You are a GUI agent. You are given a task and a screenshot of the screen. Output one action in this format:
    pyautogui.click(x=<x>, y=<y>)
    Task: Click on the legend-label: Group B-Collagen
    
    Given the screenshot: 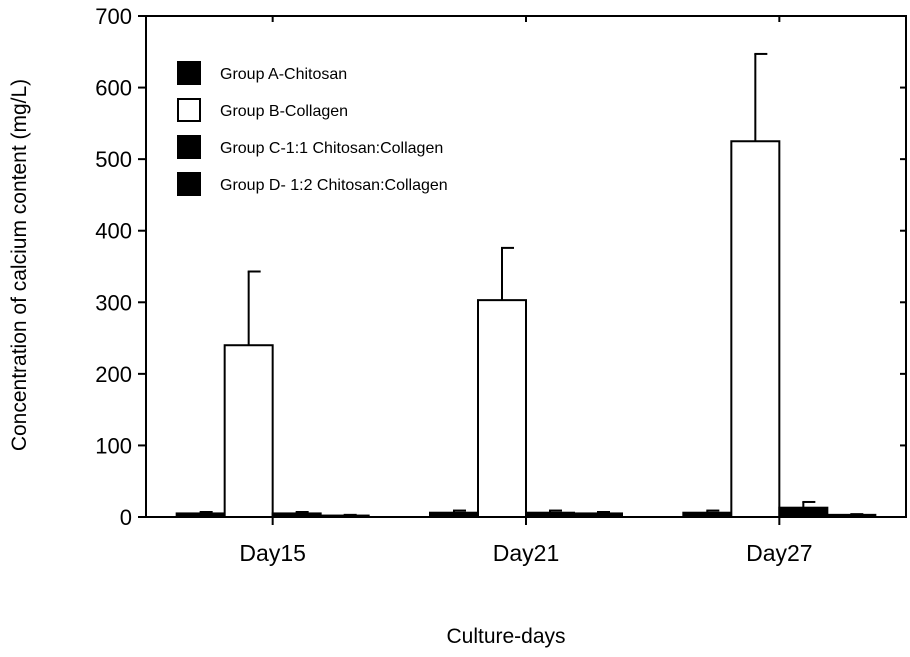 What is the action you would take?
    pyautogui.click(x=284, y=111)
    